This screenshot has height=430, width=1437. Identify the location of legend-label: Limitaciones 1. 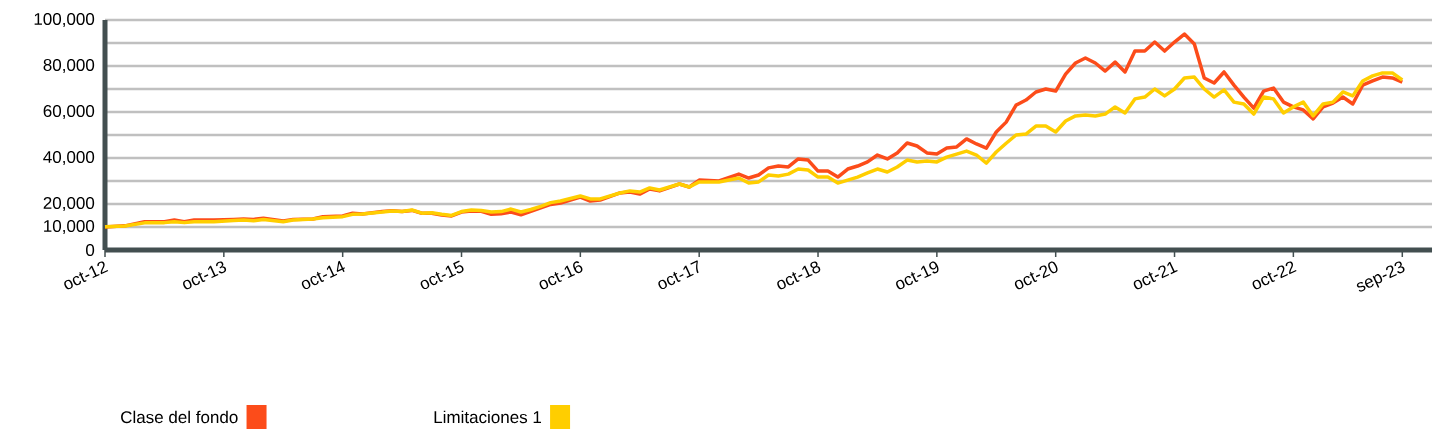
(488, 417).